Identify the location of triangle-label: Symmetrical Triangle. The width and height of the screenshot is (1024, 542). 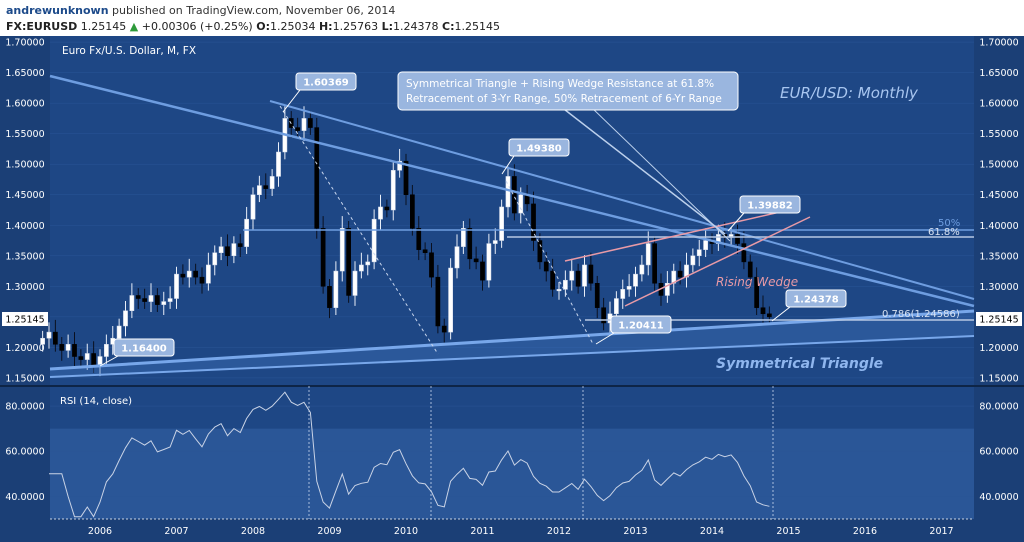
(799, 364).